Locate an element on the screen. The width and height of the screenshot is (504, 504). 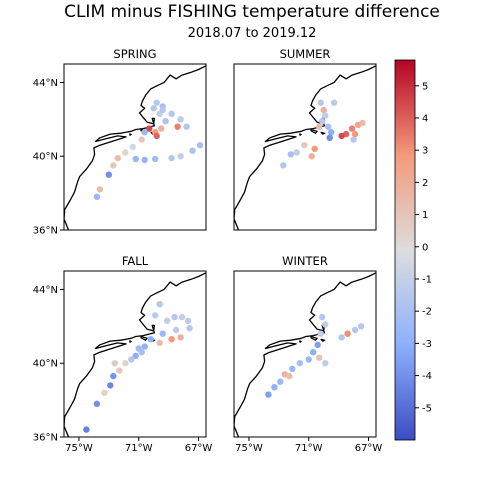
map-panel-spring: SPRING 44°N 40°N 36°N is located at coordinates (120, 142).